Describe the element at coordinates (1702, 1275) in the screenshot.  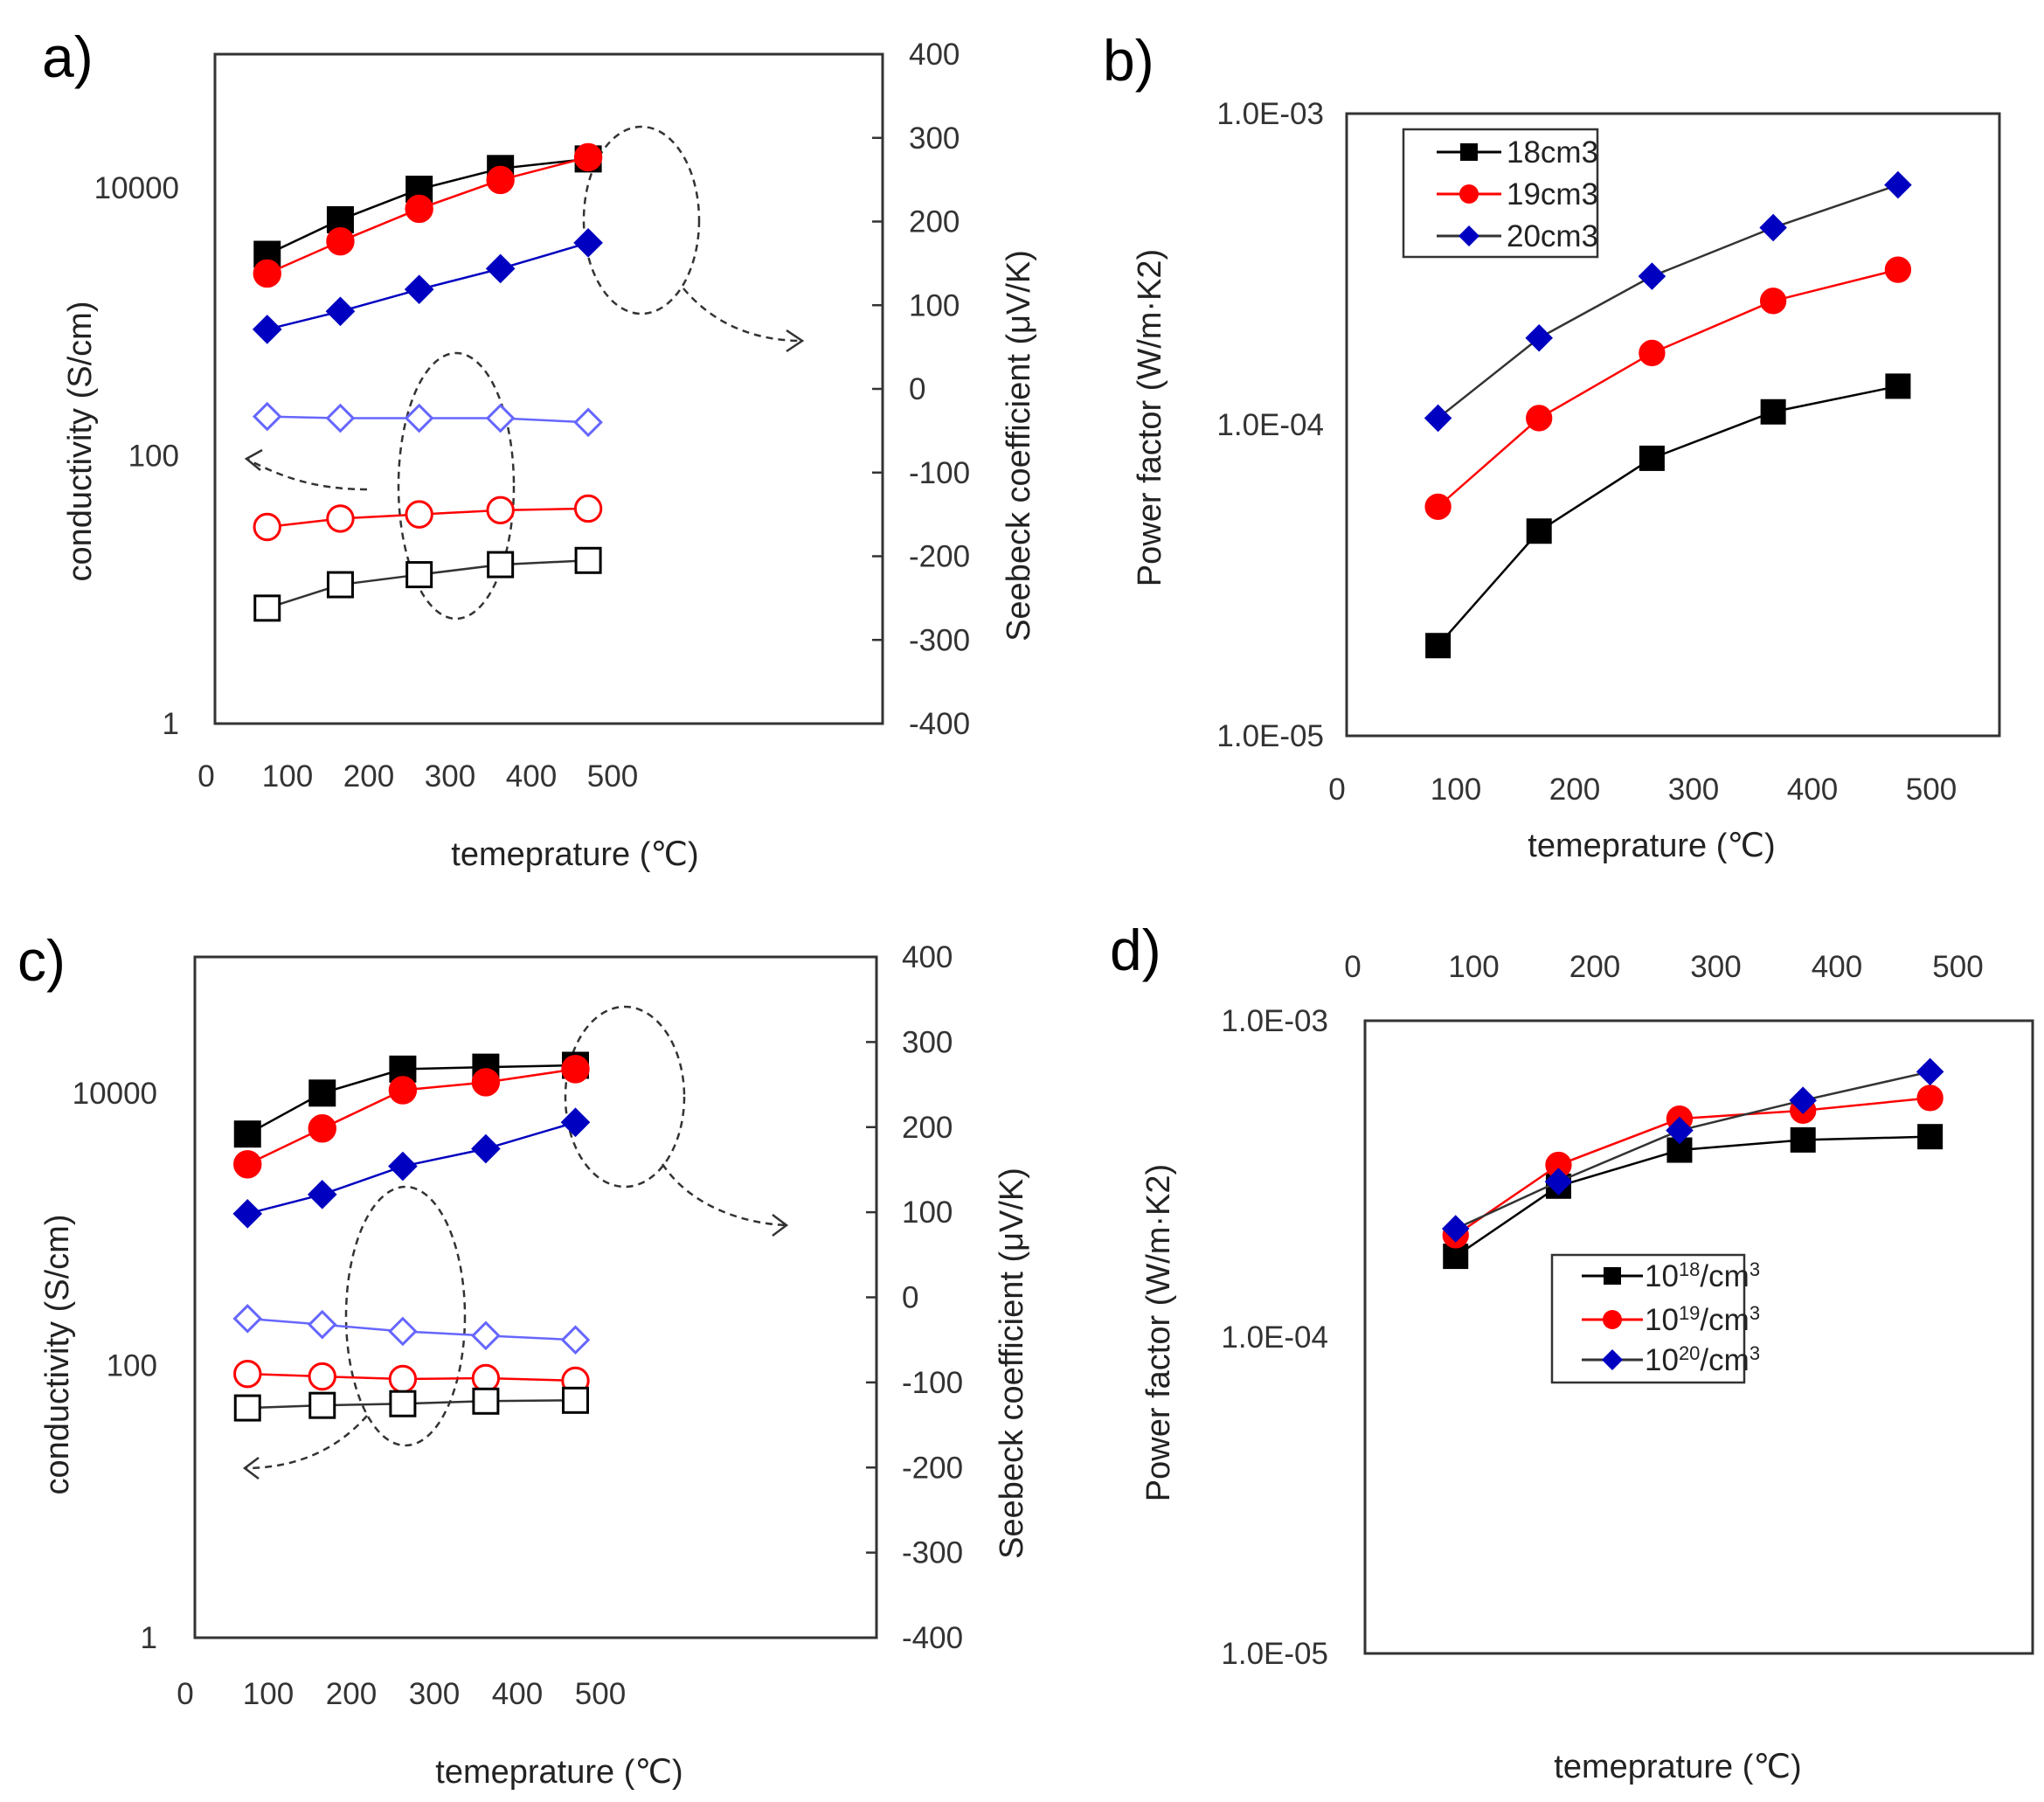
I see `panel-d-legend-label-18: 1018/cm3` at that location.